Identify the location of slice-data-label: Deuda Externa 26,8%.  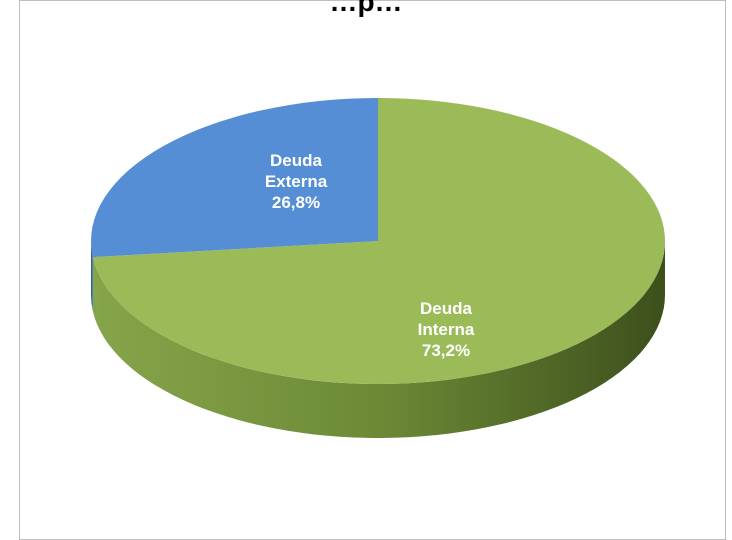
(296, 181).